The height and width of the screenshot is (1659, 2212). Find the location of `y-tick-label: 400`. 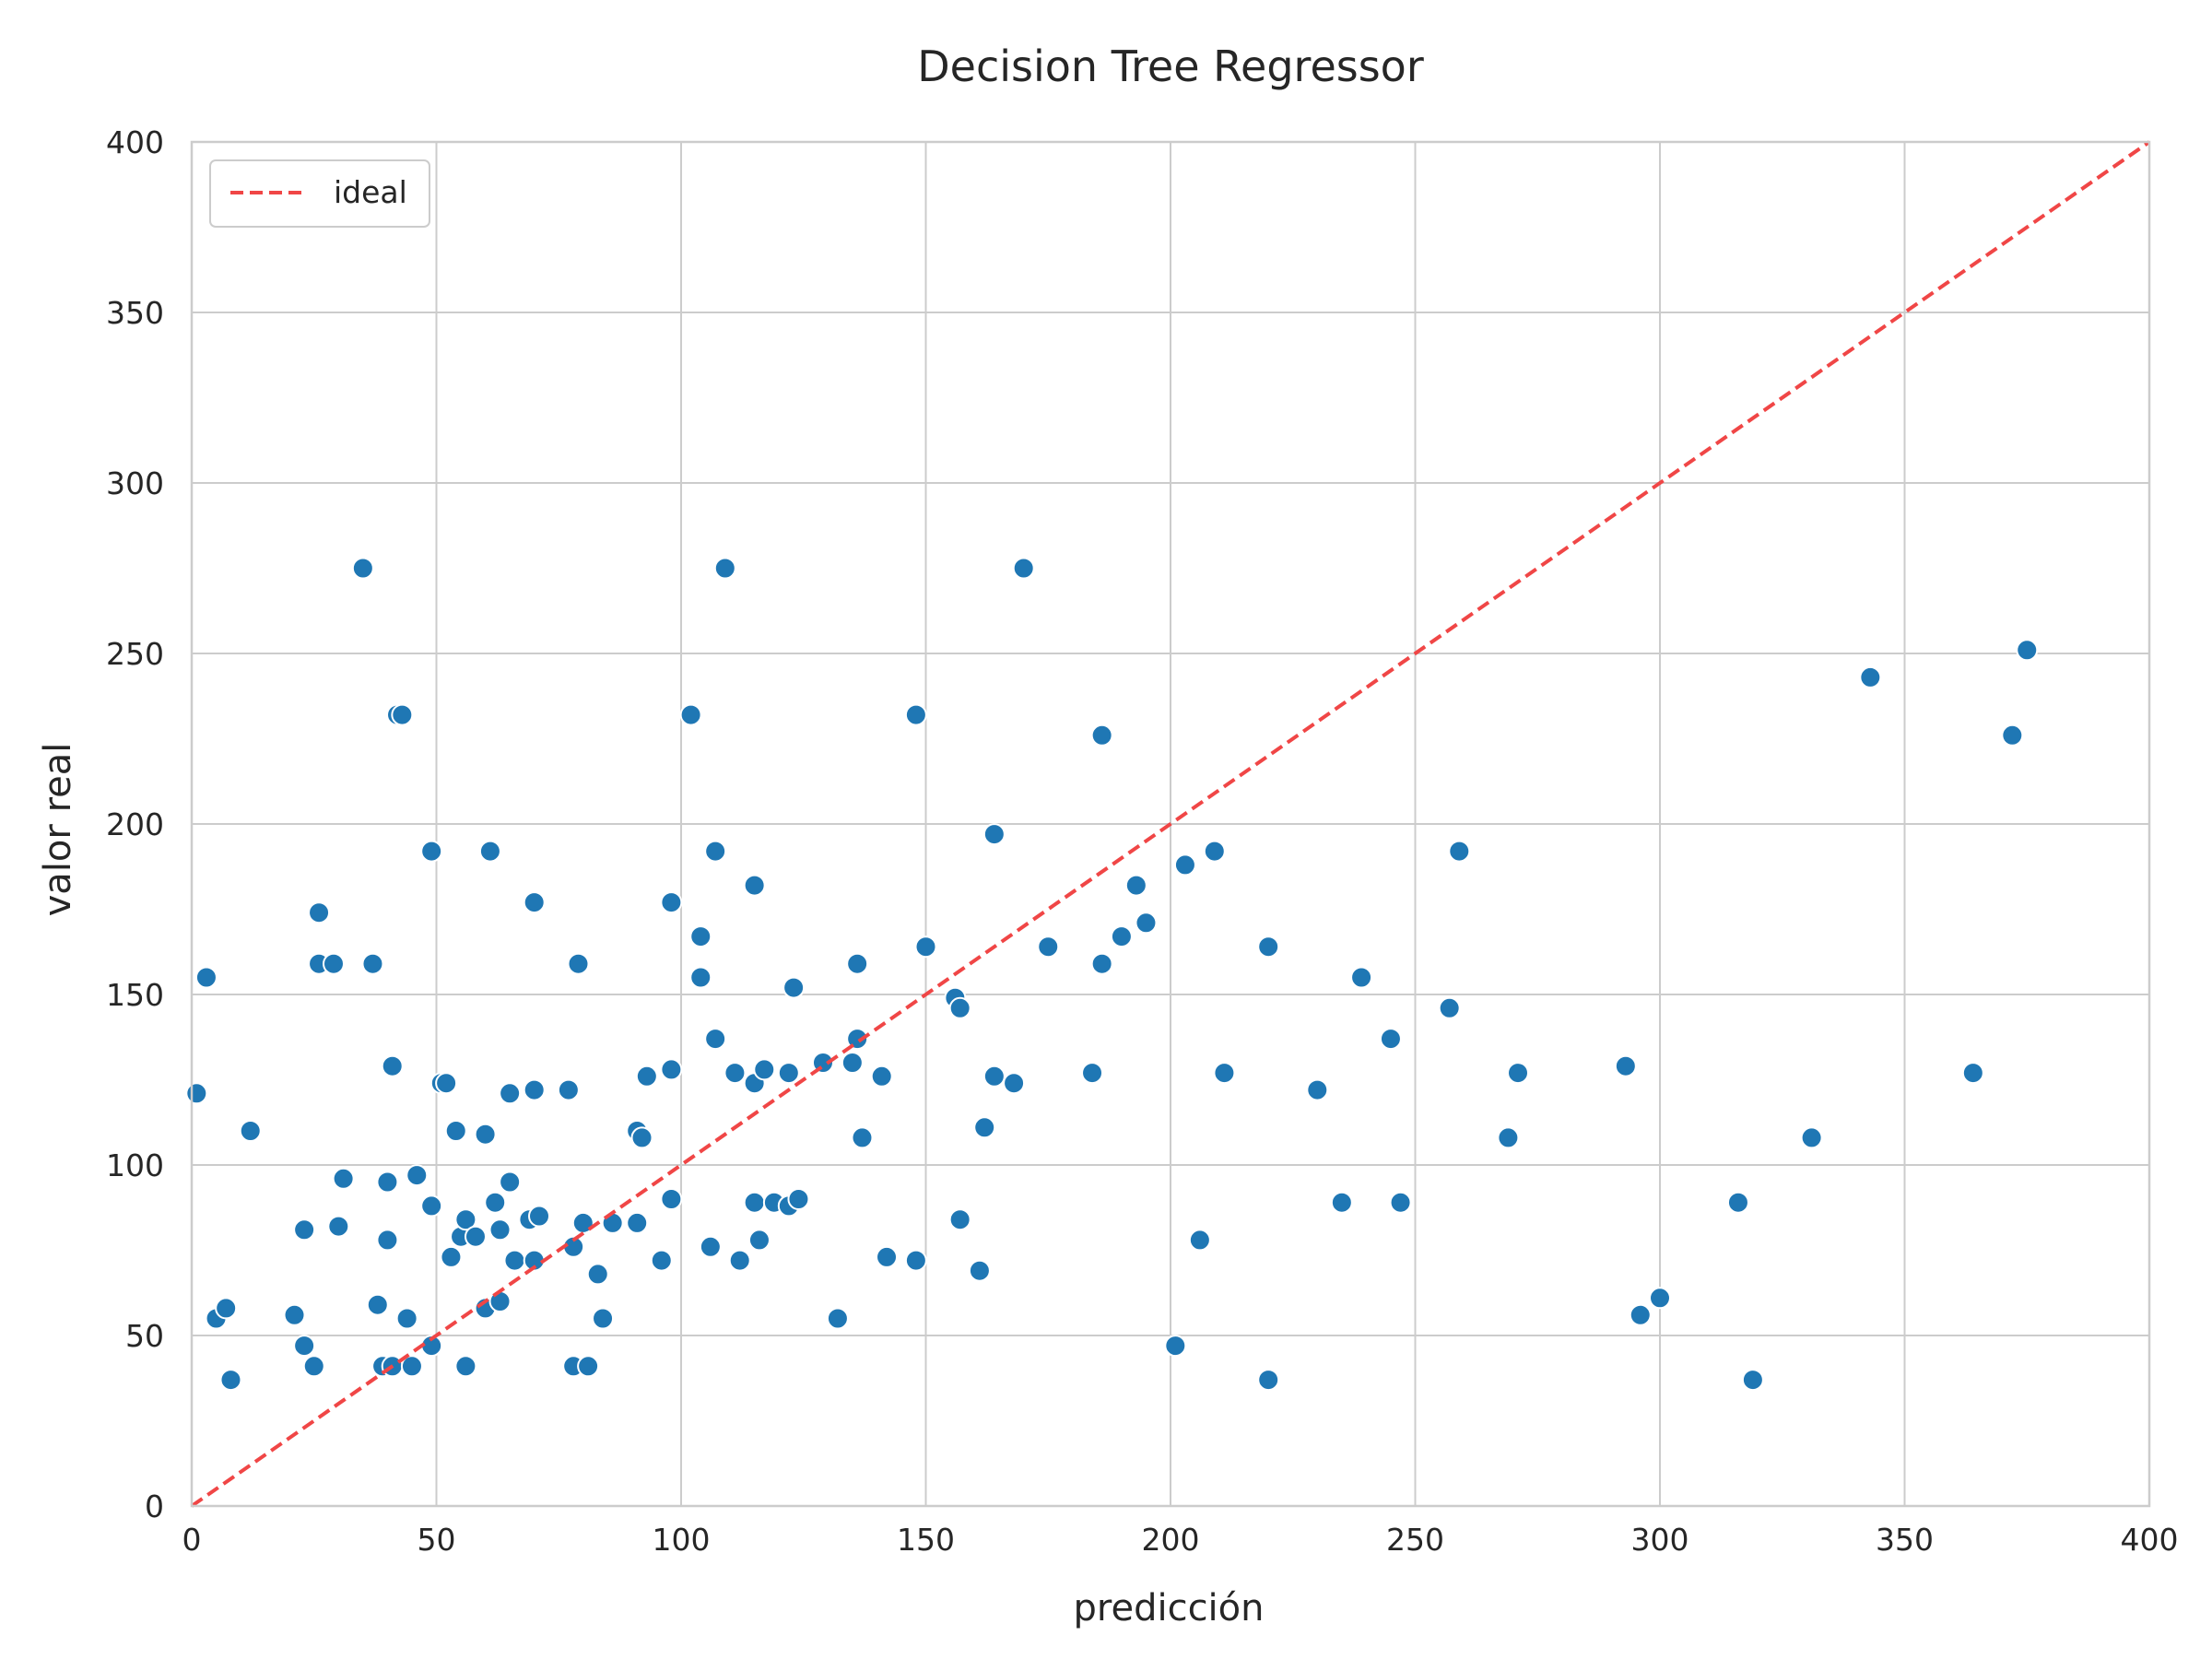

y-tick-label: 400 is located at coordinates (135, 142).